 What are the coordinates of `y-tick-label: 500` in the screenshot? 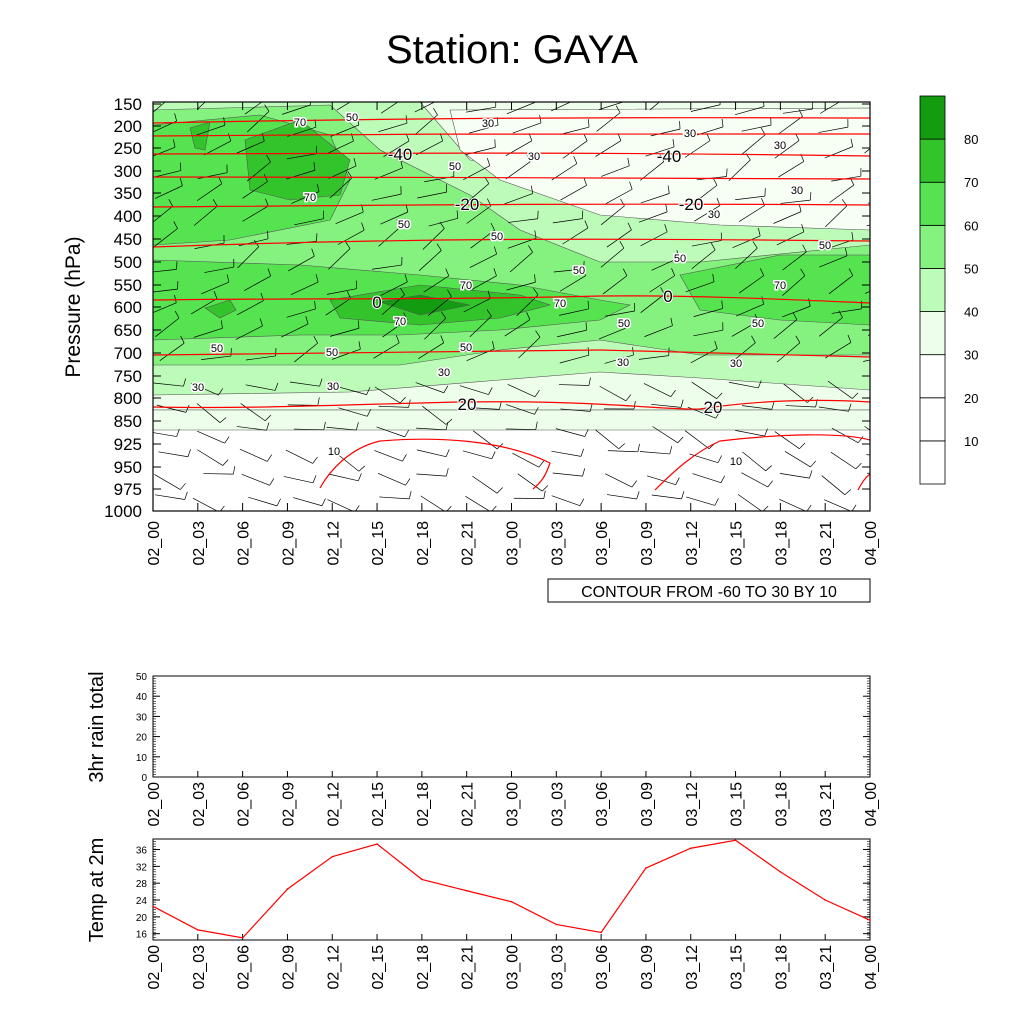 It's located at (128, 262).